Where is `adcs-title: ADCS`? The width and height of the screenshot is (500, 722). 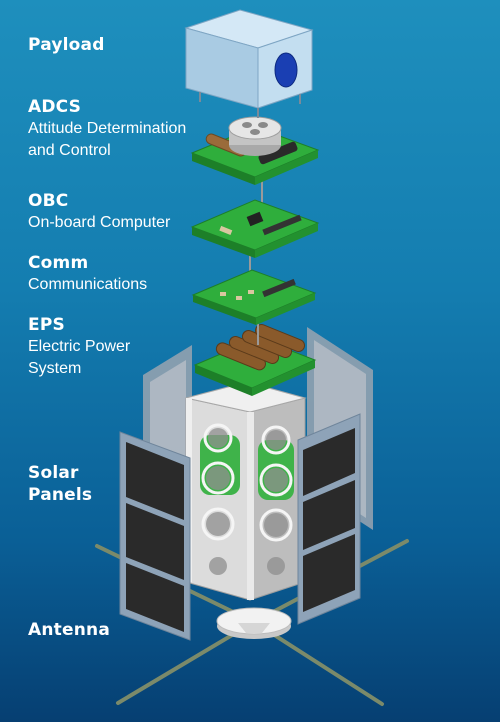 adcs-title: ADCS is located at coordinates (55, 107).